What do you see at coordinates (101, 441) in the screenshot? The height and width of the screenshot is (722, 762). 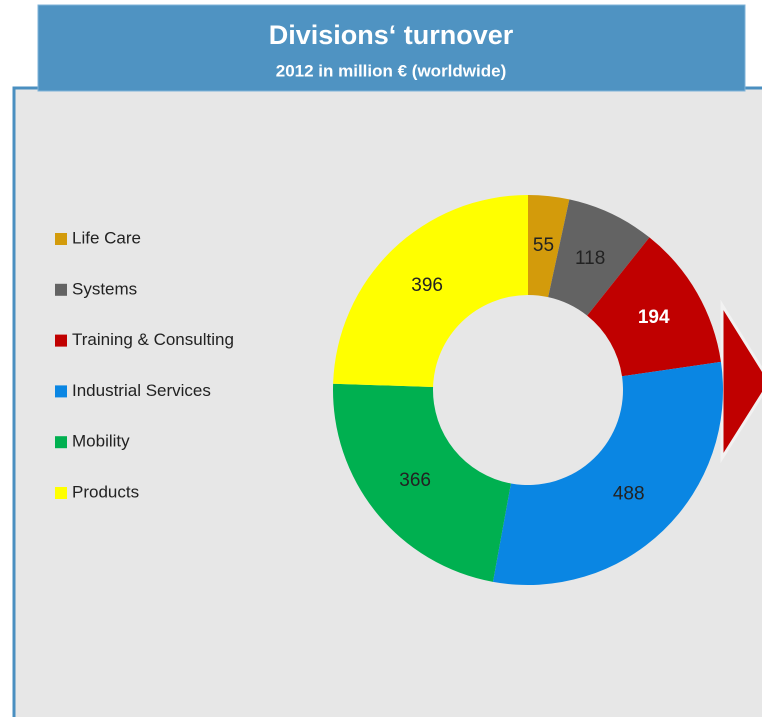 I see `legend-label: Mobility` at bounding box center [101, 441].